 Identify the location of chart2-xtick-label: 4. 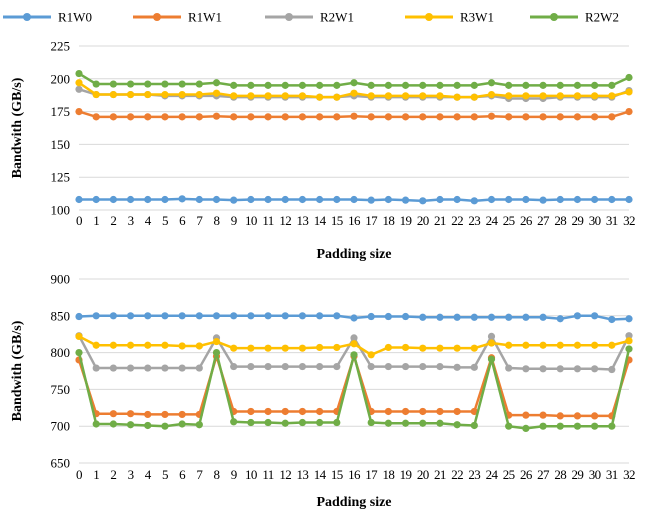
(148, 474).